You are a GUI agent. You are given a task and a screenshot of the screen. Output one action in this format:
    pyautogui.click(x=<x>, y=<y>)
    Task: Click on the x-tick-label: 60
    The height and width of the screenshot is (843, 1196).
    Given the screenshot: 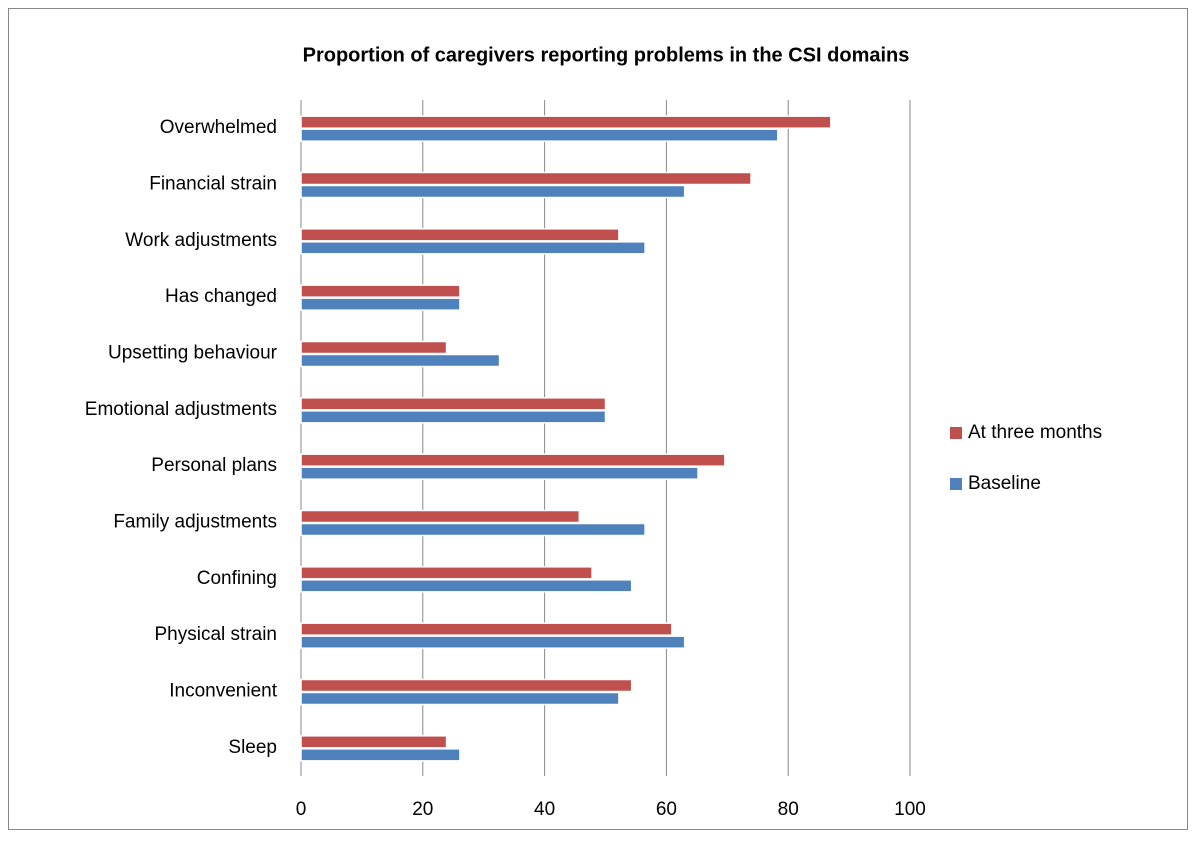 What is the action you would take?
    pyautogui.click(x=666, y=809)
    